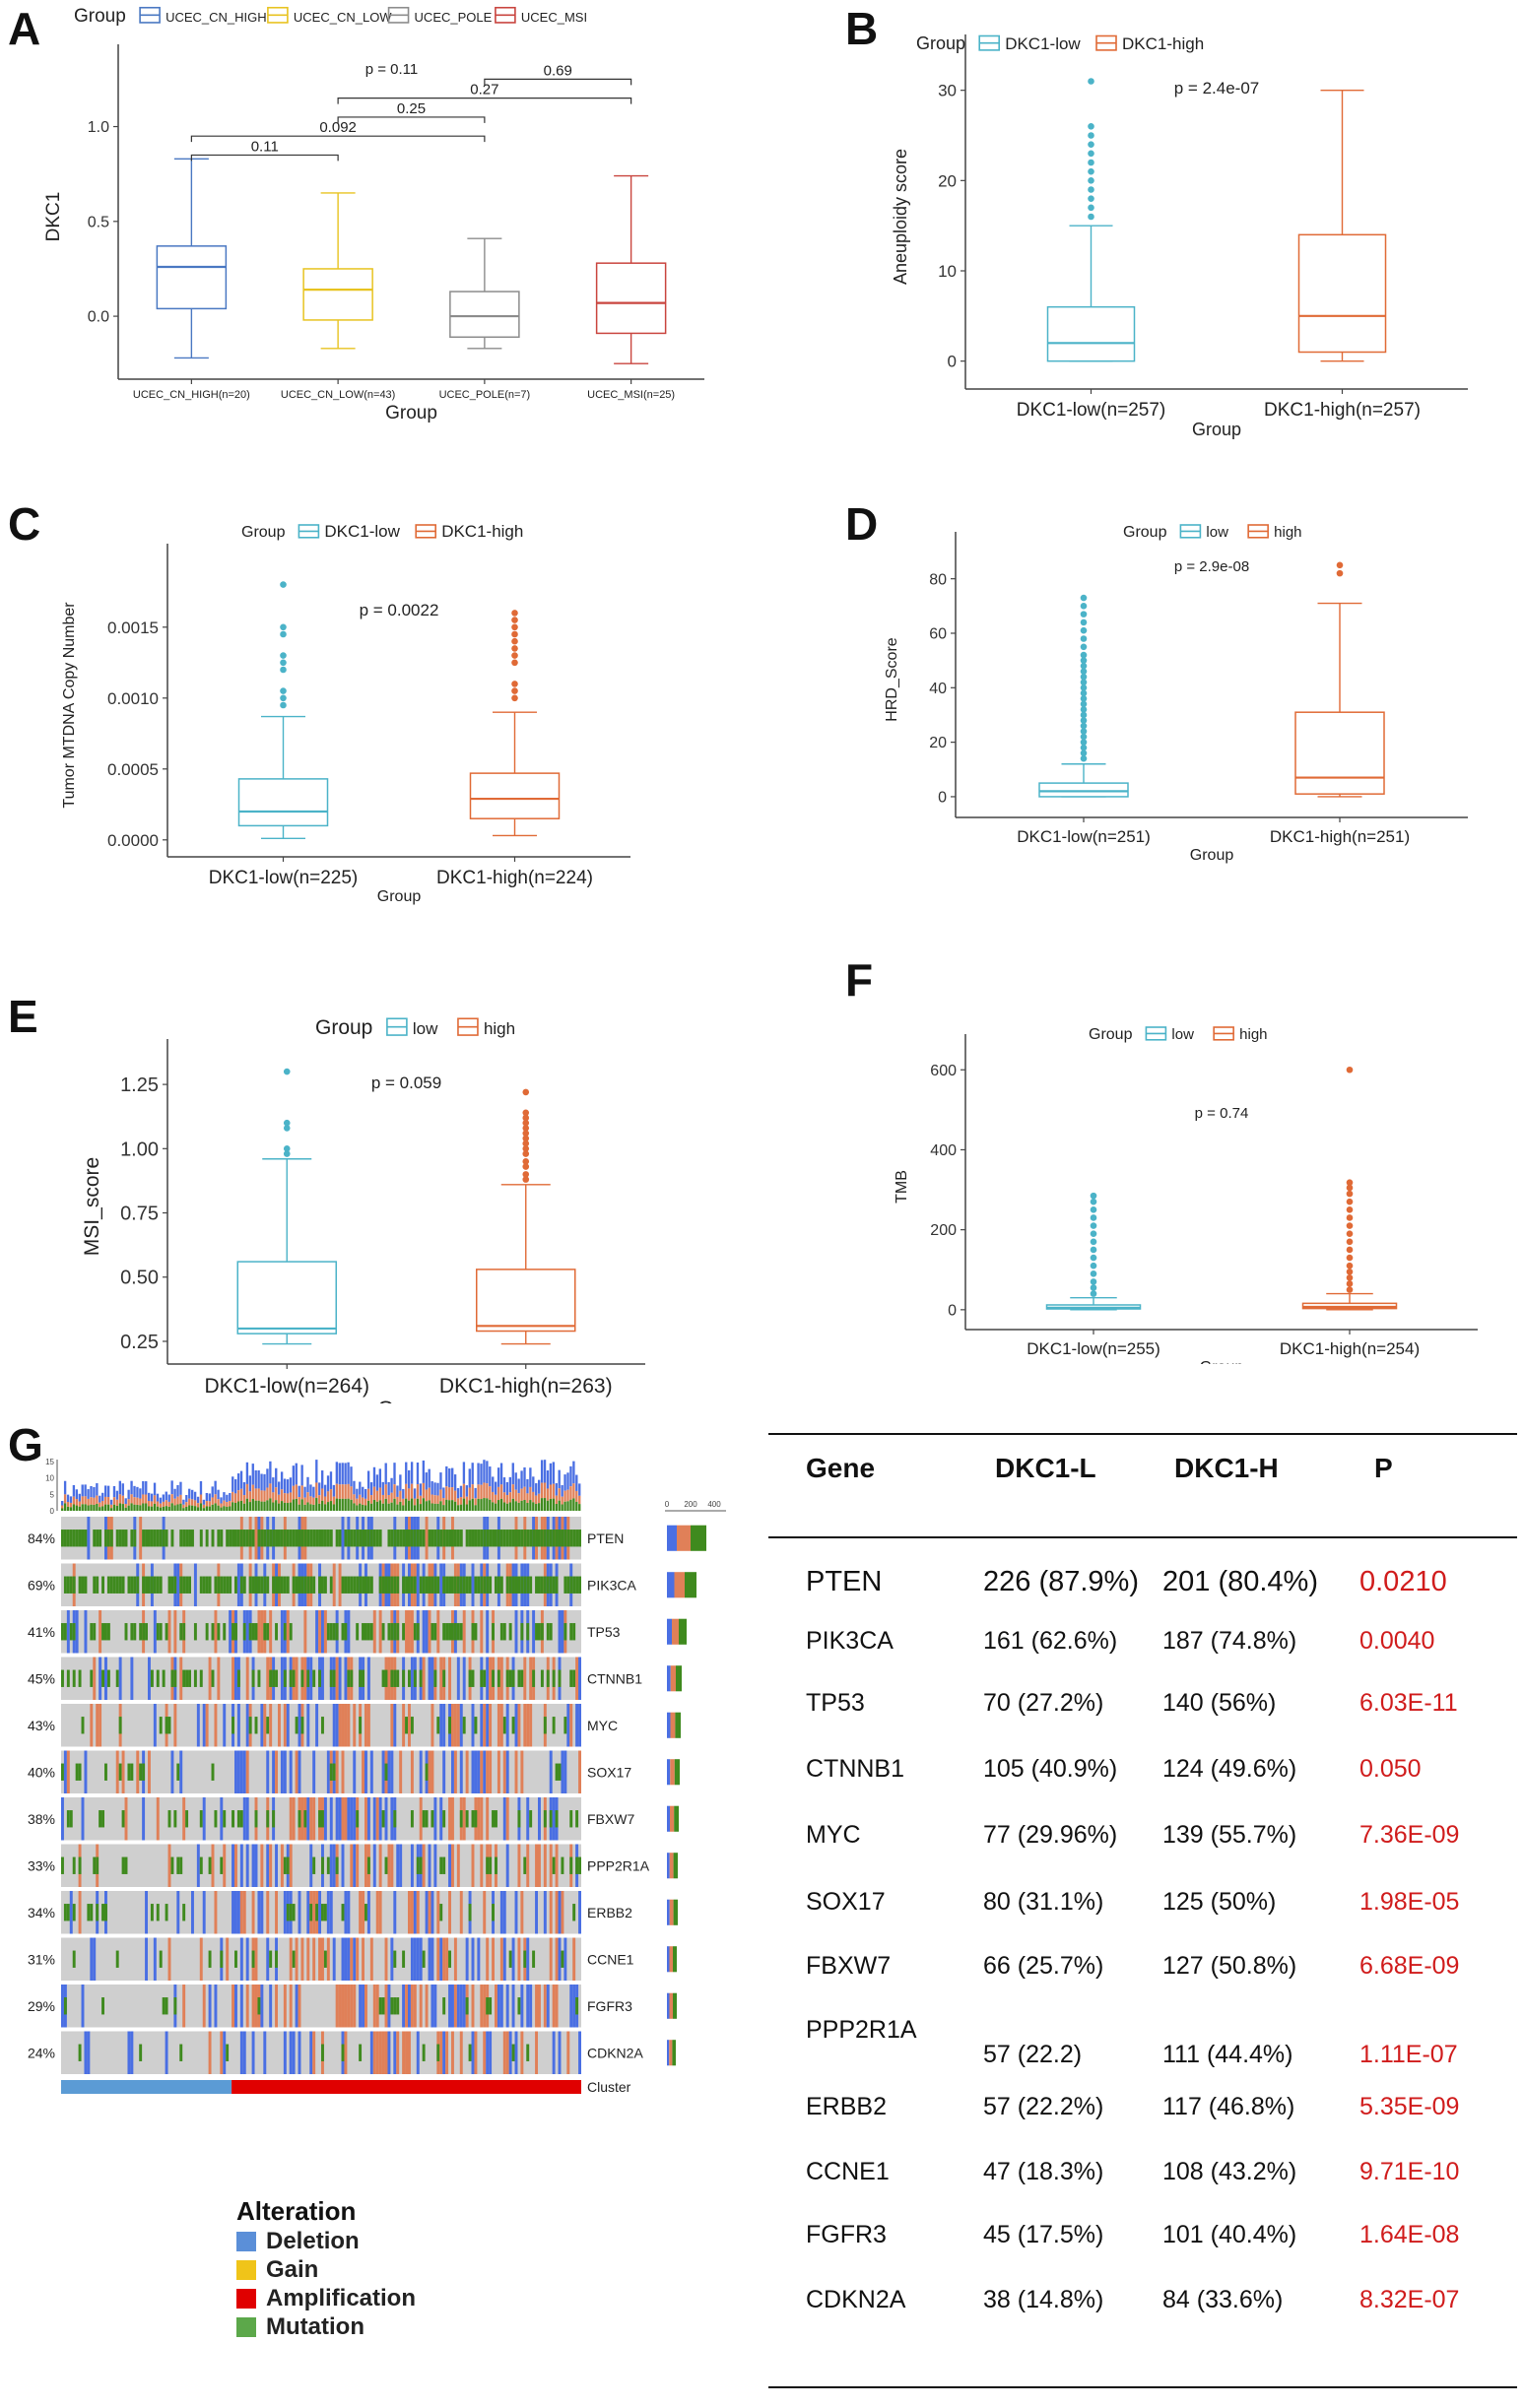  I want to click on table-p-myc: 7.36E-09, so click(1409, 1835).